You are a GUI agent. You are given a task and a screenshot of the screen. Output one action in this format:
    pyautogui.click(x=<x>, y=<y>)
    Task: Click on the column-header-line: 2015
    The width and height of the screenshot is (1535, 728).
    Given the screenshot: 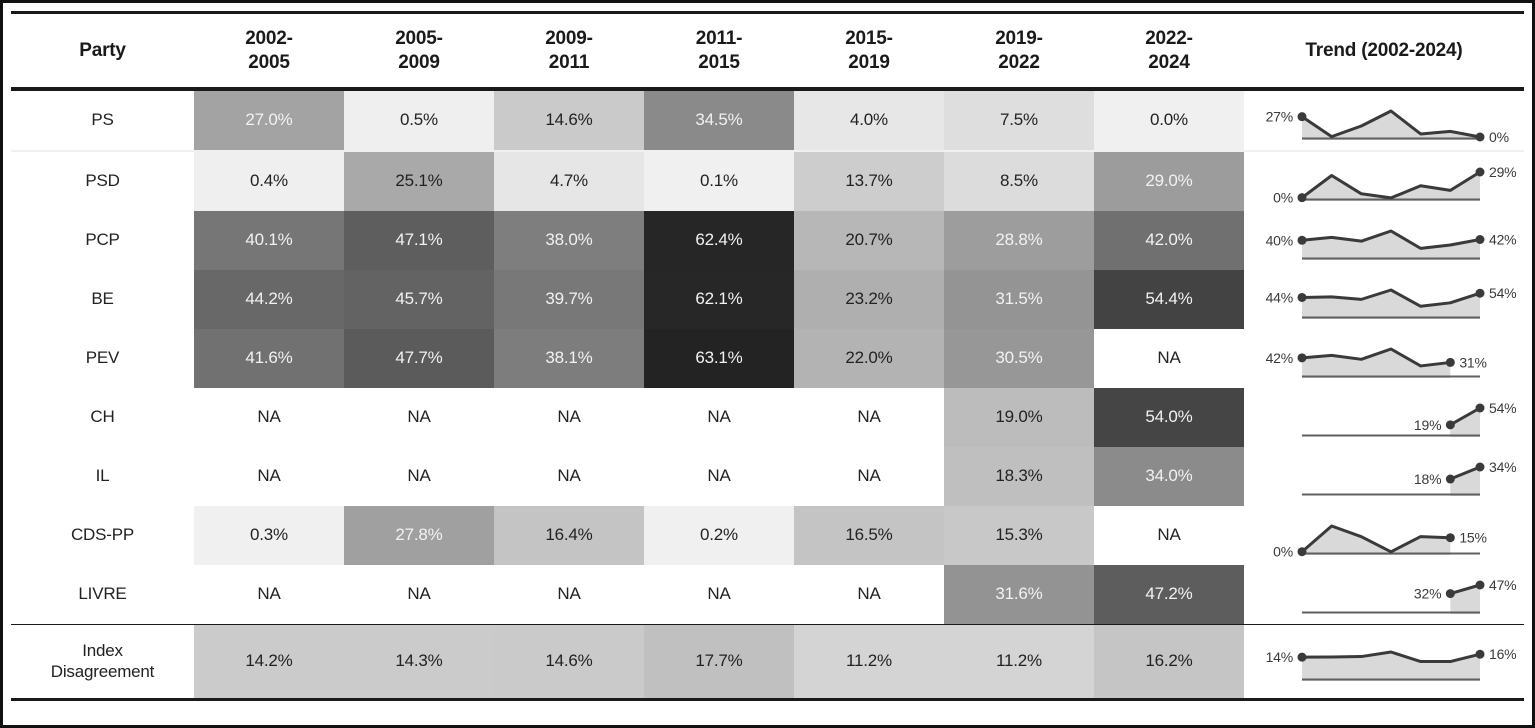 What is the action you would take?
    pyautogui.click(x=719, y=62)
    